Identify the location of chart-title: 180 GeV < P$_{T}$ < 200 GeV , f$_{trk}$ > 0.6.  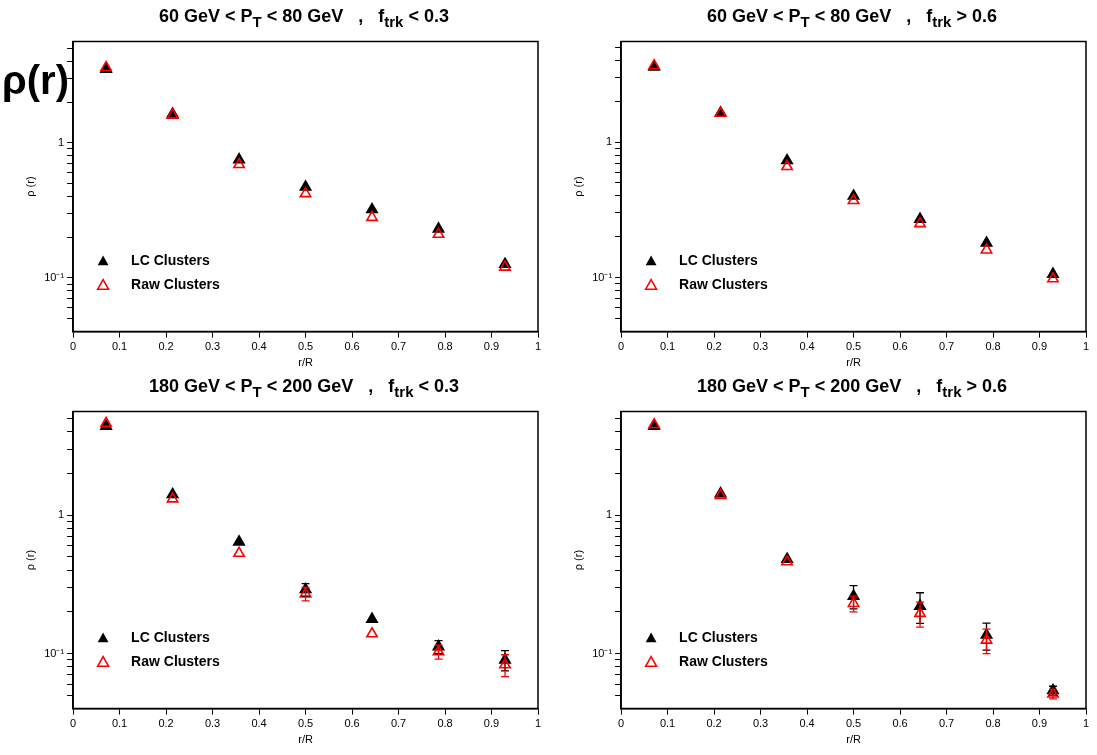
(852, 388).